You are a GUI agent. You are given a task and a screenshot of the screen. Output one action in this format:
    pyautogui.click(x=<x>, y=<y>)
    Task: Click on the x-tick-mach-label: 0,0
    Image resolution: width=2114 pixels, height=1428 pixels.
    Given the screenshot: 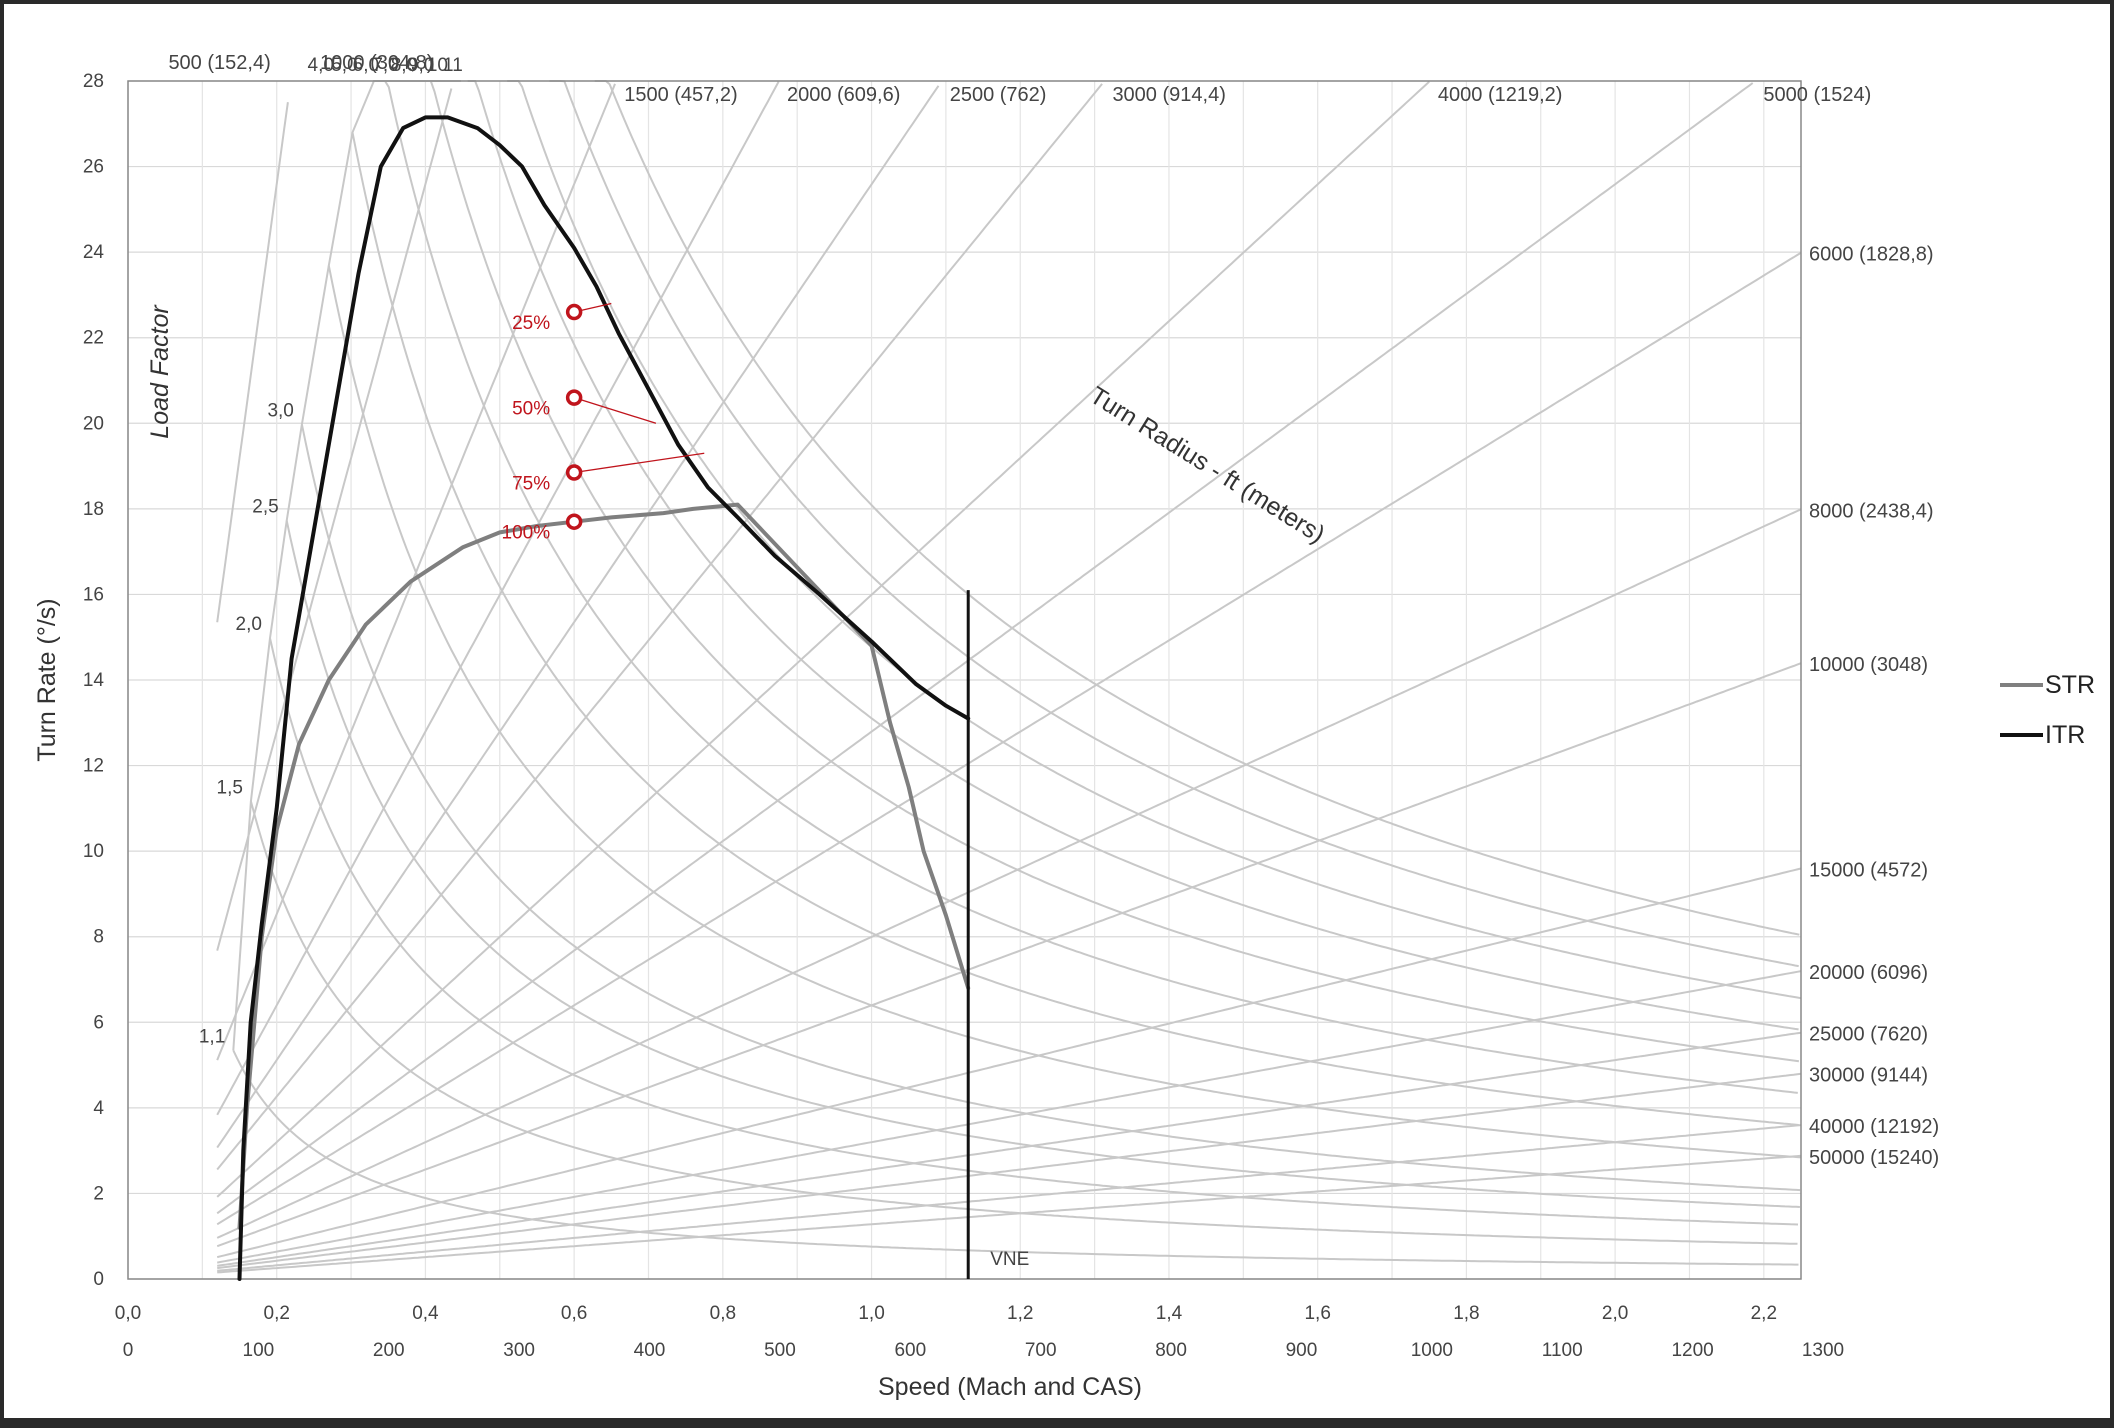 What is the action you would take?
    pyautogui.click(x=128, y=1313)
    